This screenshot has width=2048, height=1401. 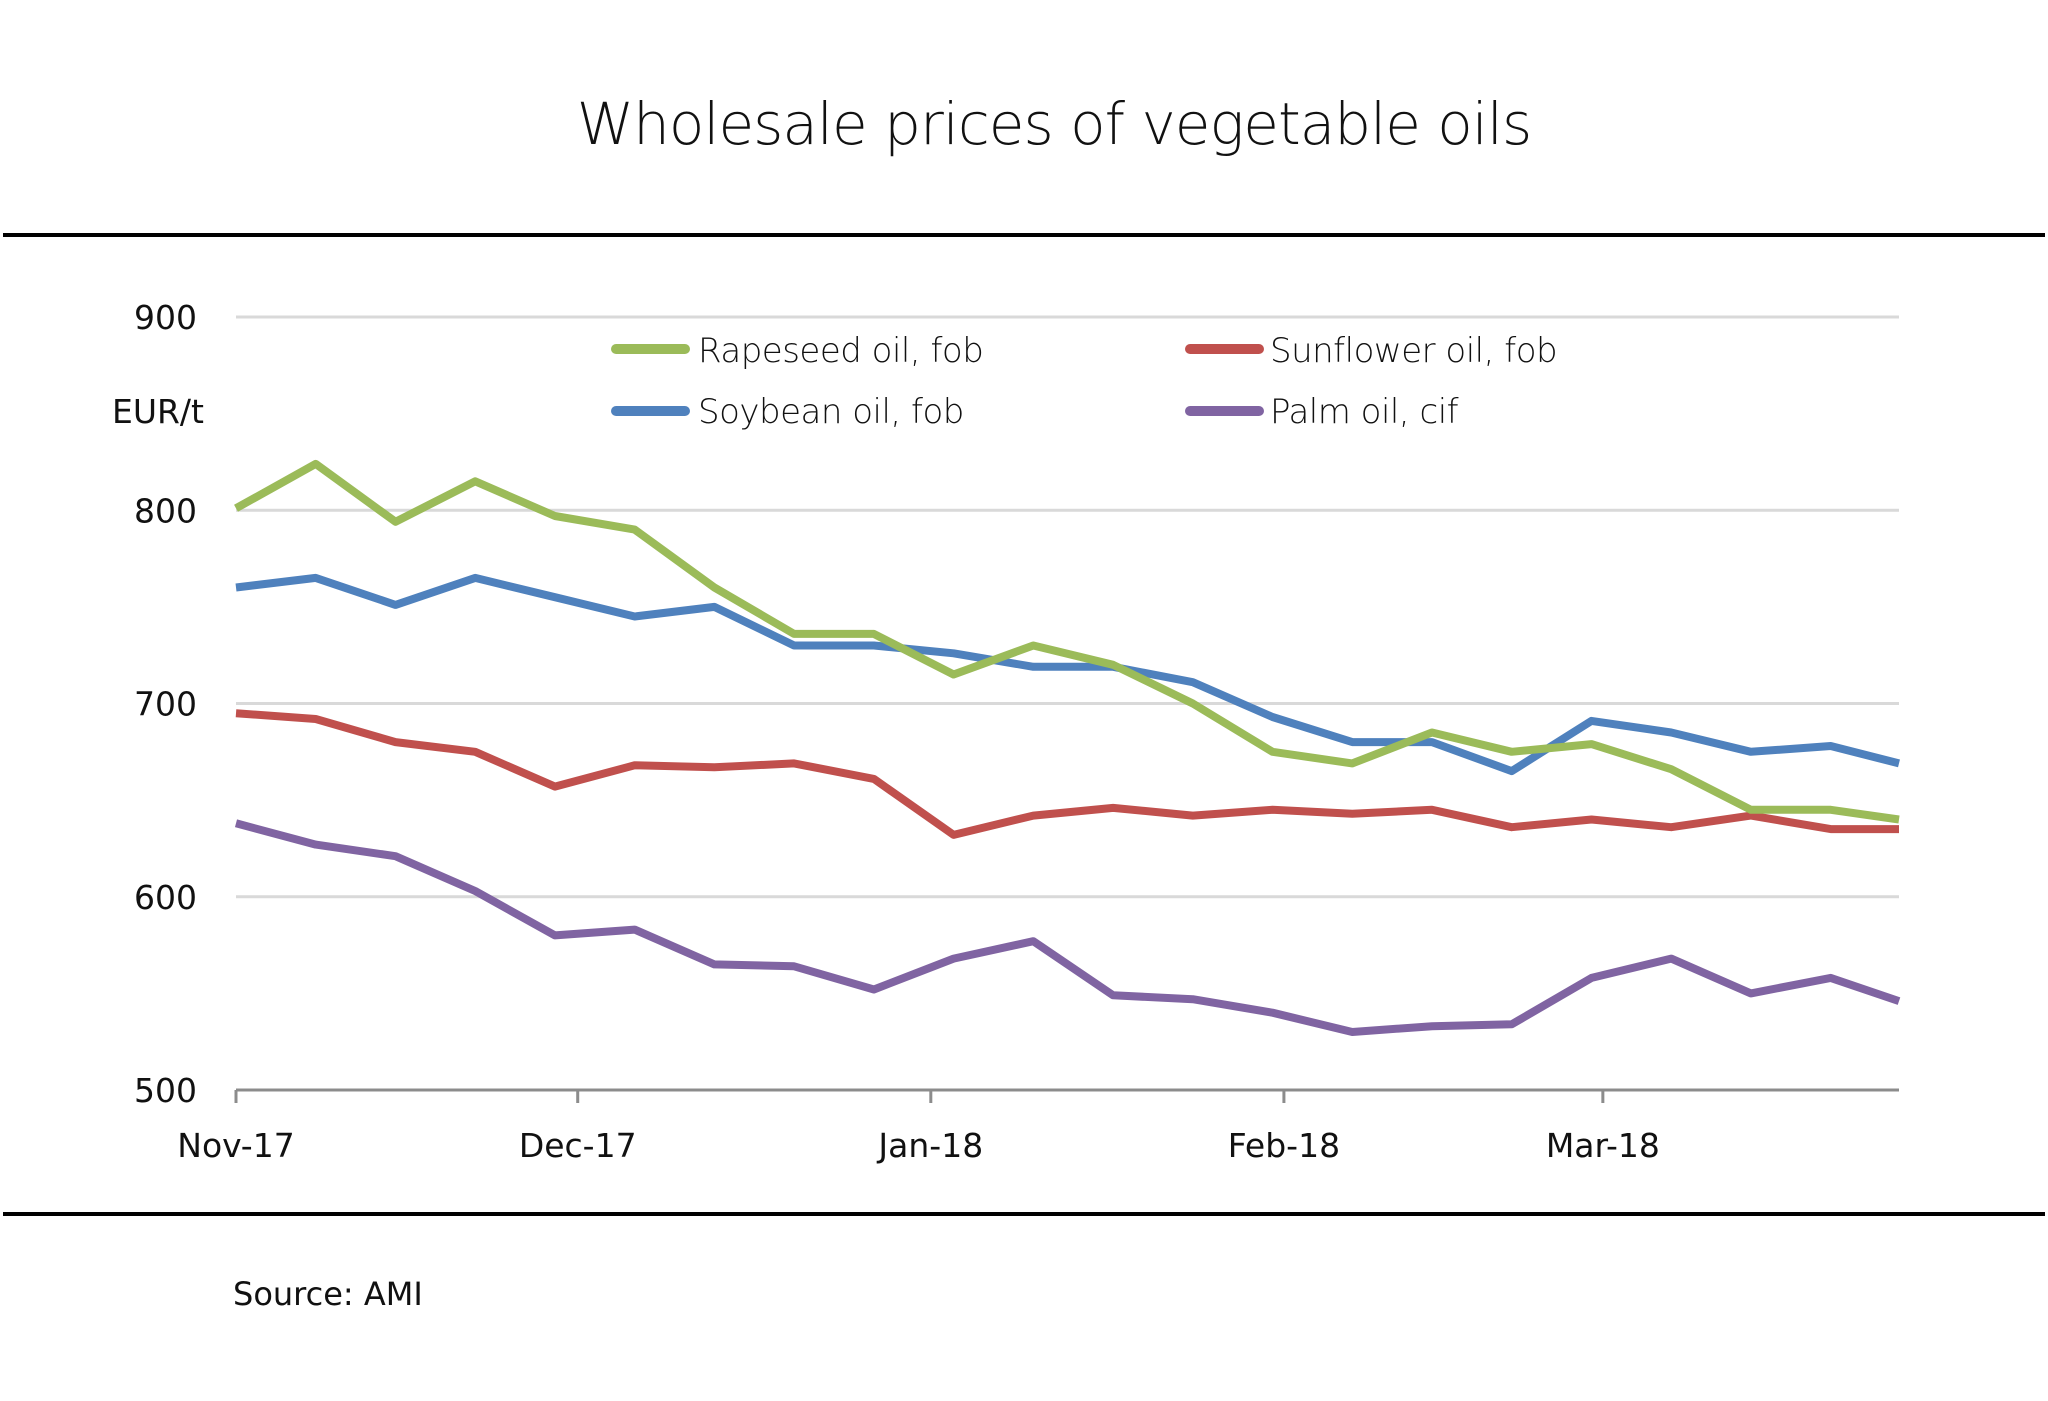 What do you see at coordinates (158, 411) in the screenshot?
I see `y-axis-unit-label: EUR/t` at bounding box center [158, 411].